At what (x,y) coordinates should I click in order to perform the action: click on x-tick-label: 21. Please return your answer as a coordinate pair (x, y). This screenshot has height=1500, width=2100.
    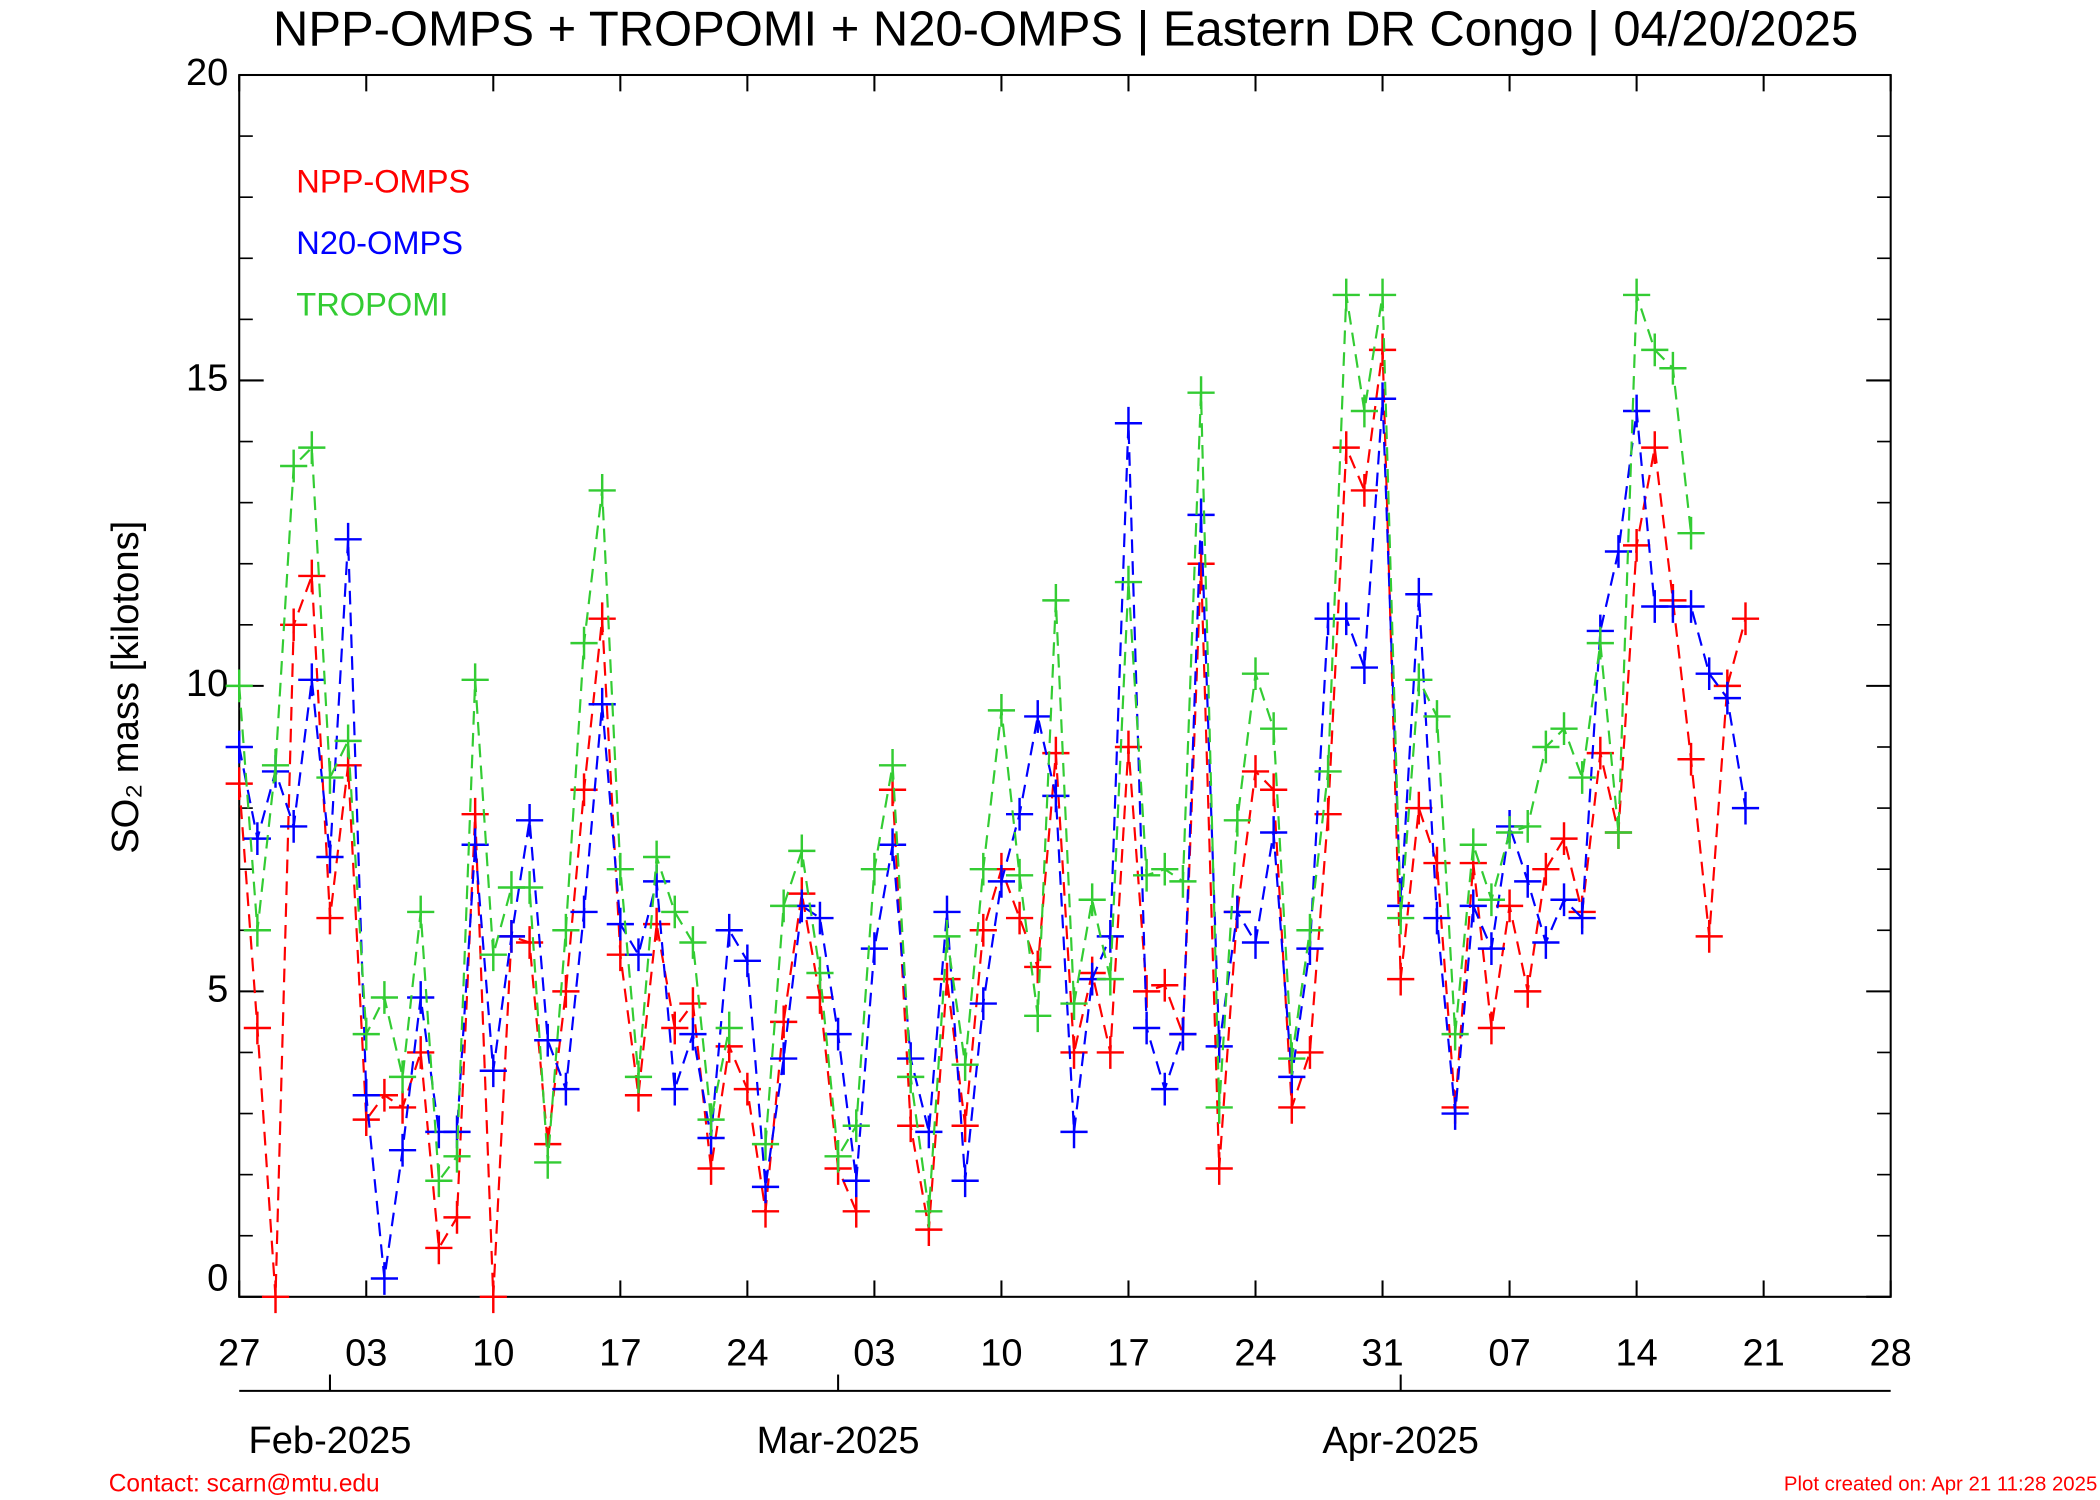
    Looking at the image, I should click on (1763, 1352).